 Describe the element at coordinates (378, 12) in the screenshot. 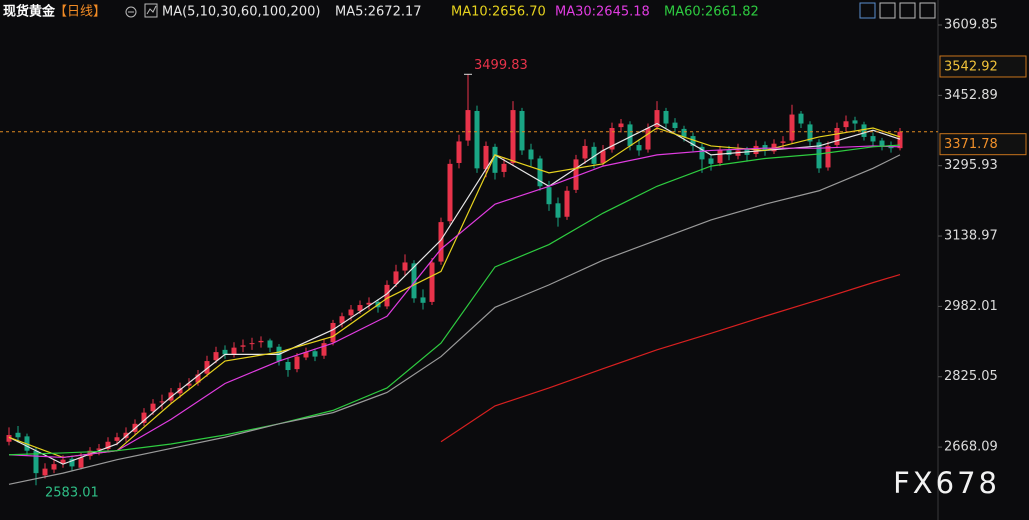

I see `ma-readout: MA5:2672.17` at that location.